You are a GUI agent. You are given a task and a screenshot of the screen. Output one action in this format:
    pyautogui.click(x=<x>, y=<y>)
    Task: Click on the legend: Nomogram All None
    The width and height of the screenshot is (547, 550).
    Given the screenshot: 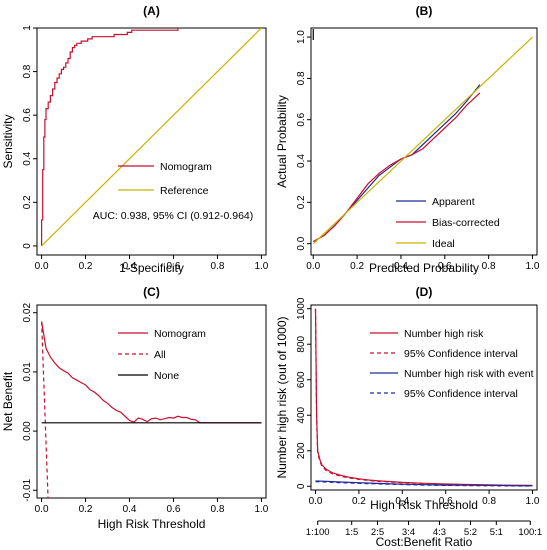 What is the action you would take?
    pyautogui.click(x=162, y=355)
    